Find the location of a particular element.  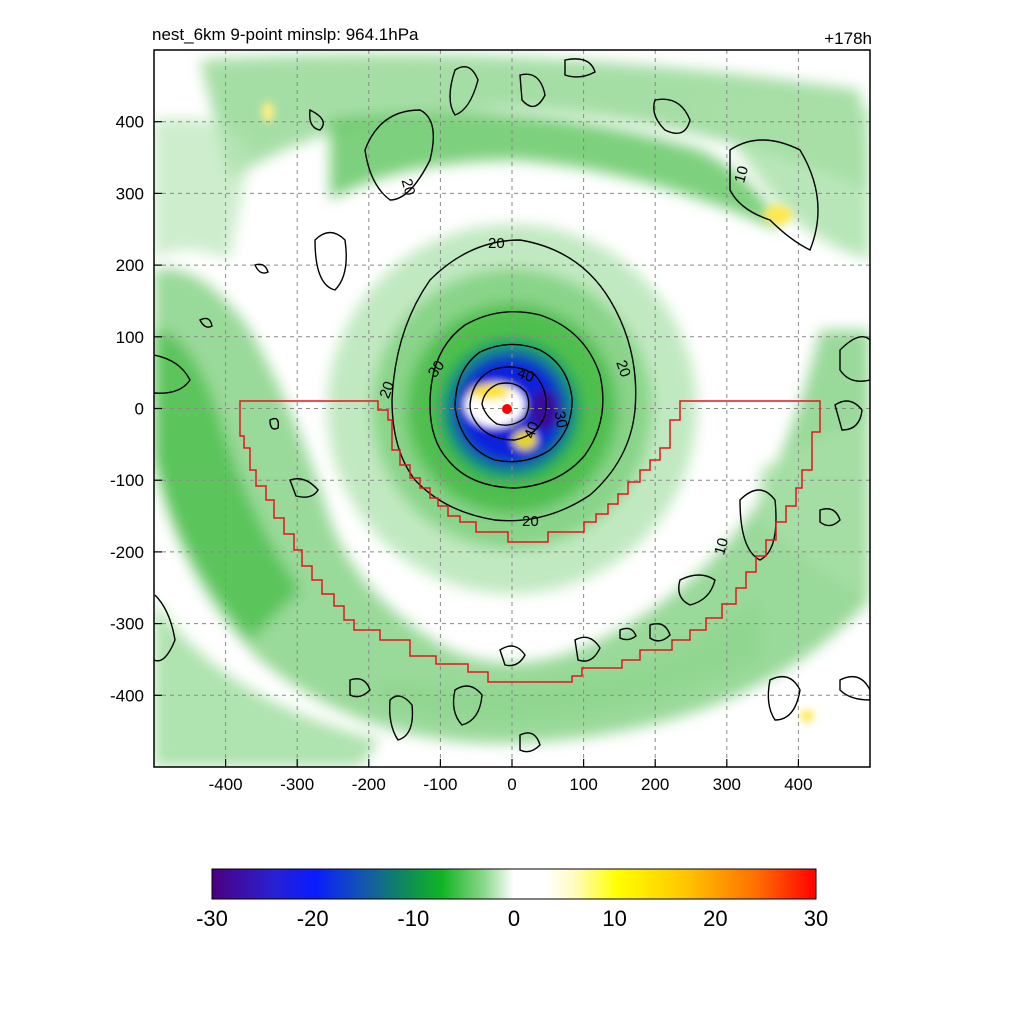

colorbar-tick-label: 0 is located at coordinates (514, 918).